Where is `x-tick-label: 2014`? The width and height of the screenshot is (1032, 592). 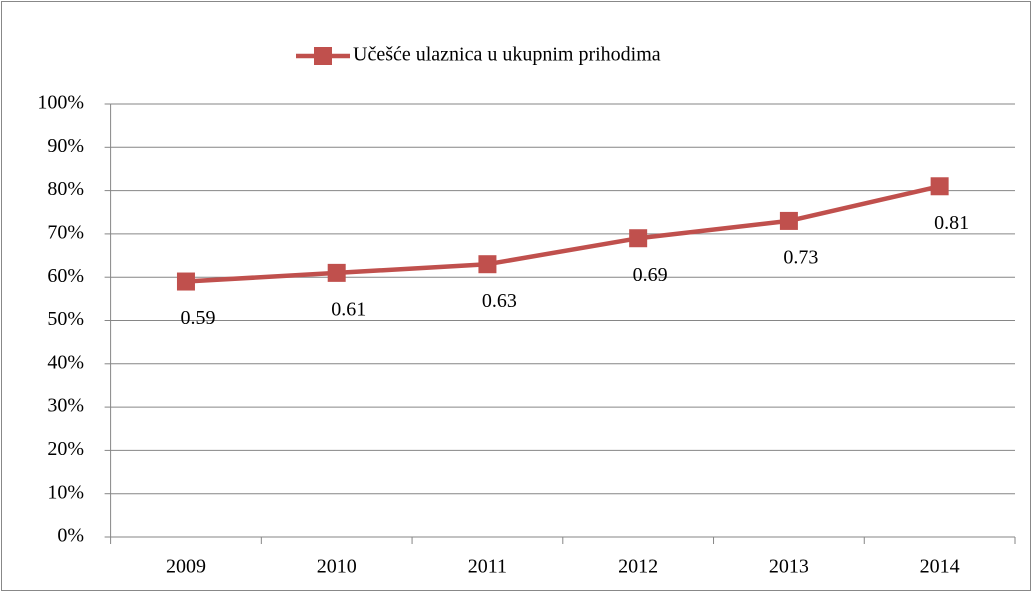
x-tick-label: 2014 is located at coordinates (940, 567).